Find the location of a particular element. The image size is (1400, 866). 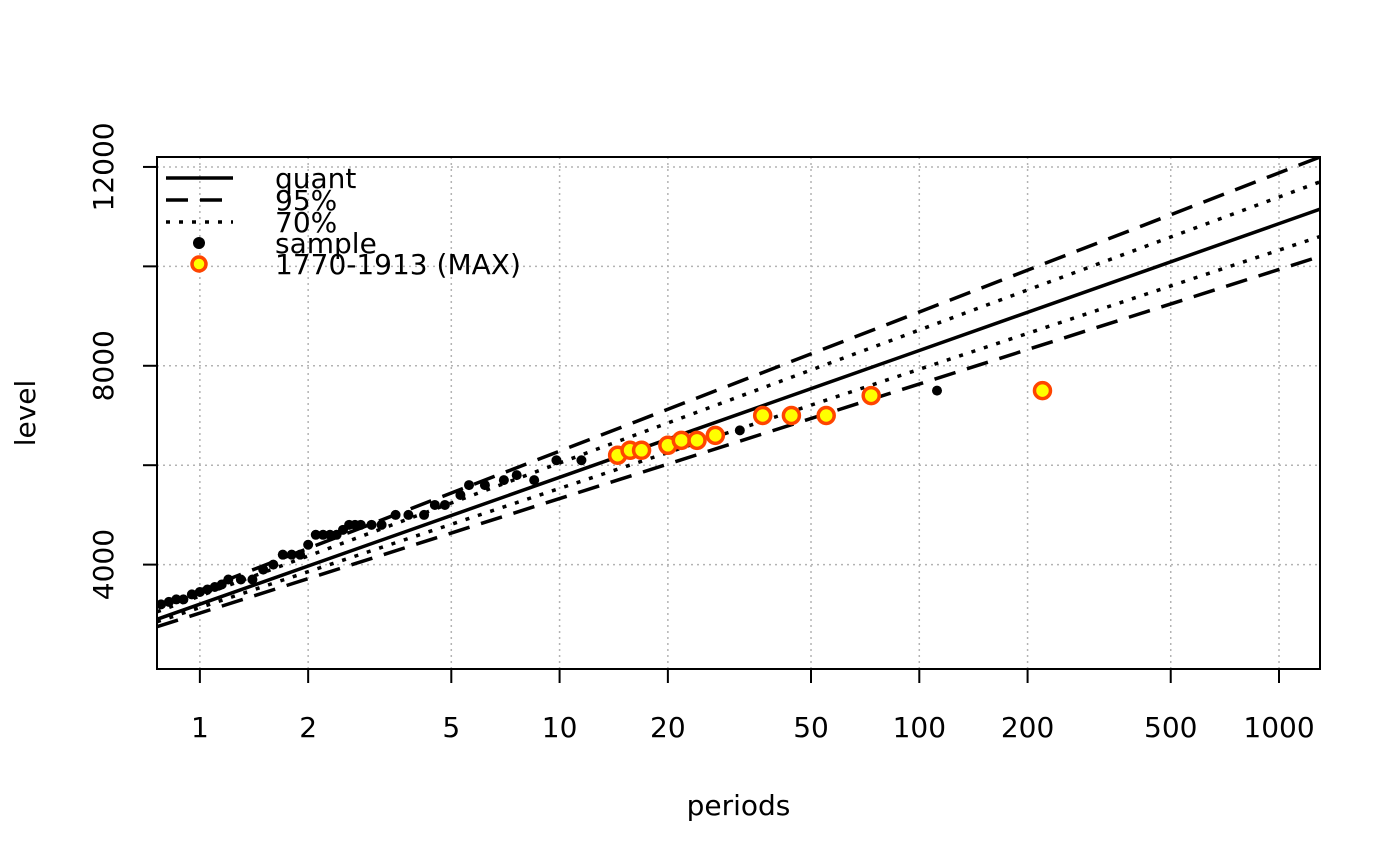

x-tick-label: 200 is located at coordinates (1027, 727).